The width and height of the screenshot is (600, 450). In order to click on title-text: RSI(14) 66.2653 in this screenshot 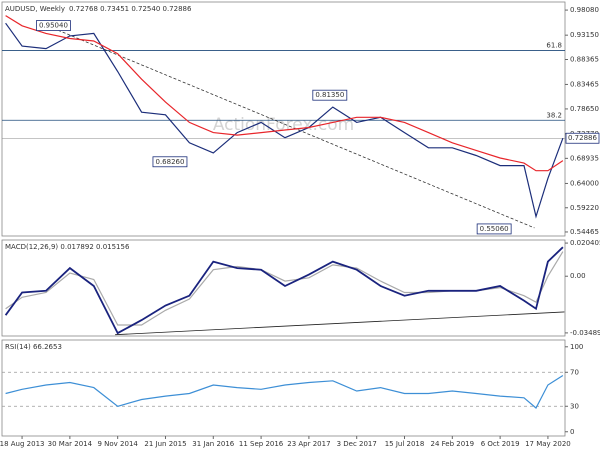, I will do `click(33, 347)`.